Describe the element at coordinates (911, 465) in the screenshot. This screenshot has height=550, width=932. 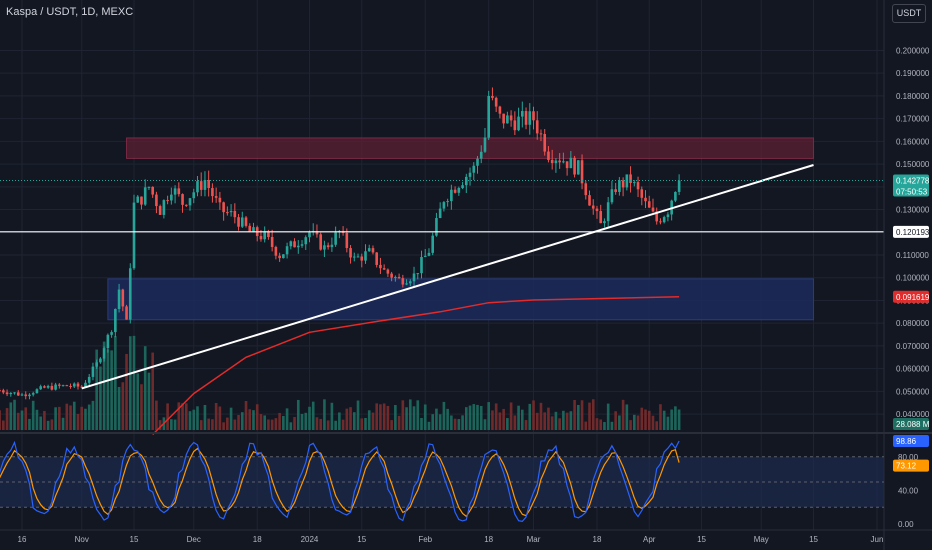
I see `stochastic-d-badge: 73.12` at that location.